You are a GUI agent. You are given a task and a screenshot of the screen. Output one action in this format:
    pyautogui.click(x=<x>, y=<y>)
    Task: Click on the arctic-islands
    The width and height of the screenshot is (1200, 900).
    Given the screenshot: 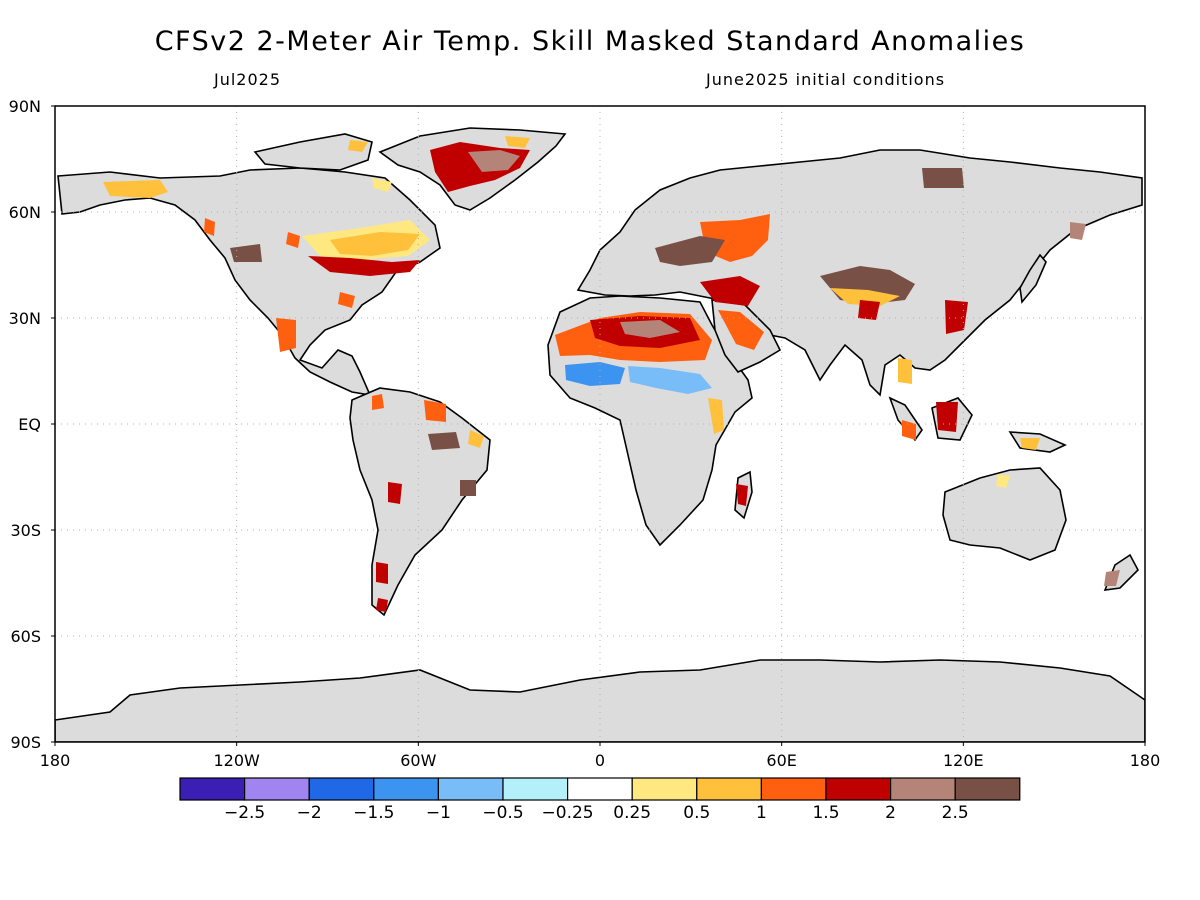 What is the action you would take?
    pyautogui.click(x=313, y=152)
    